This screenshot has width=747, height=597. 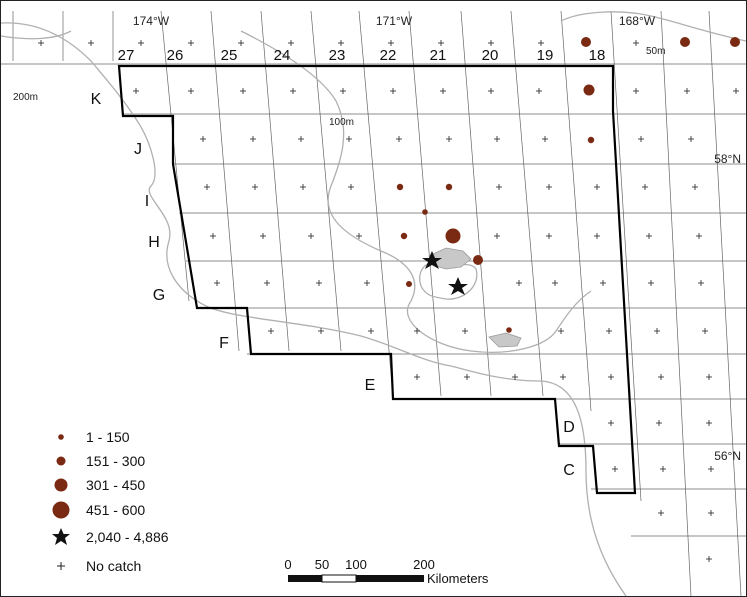 What do you see at coordinates (175, 55) in the screenshot?
I see `column-label: 26` at bounding box center [175, 55].